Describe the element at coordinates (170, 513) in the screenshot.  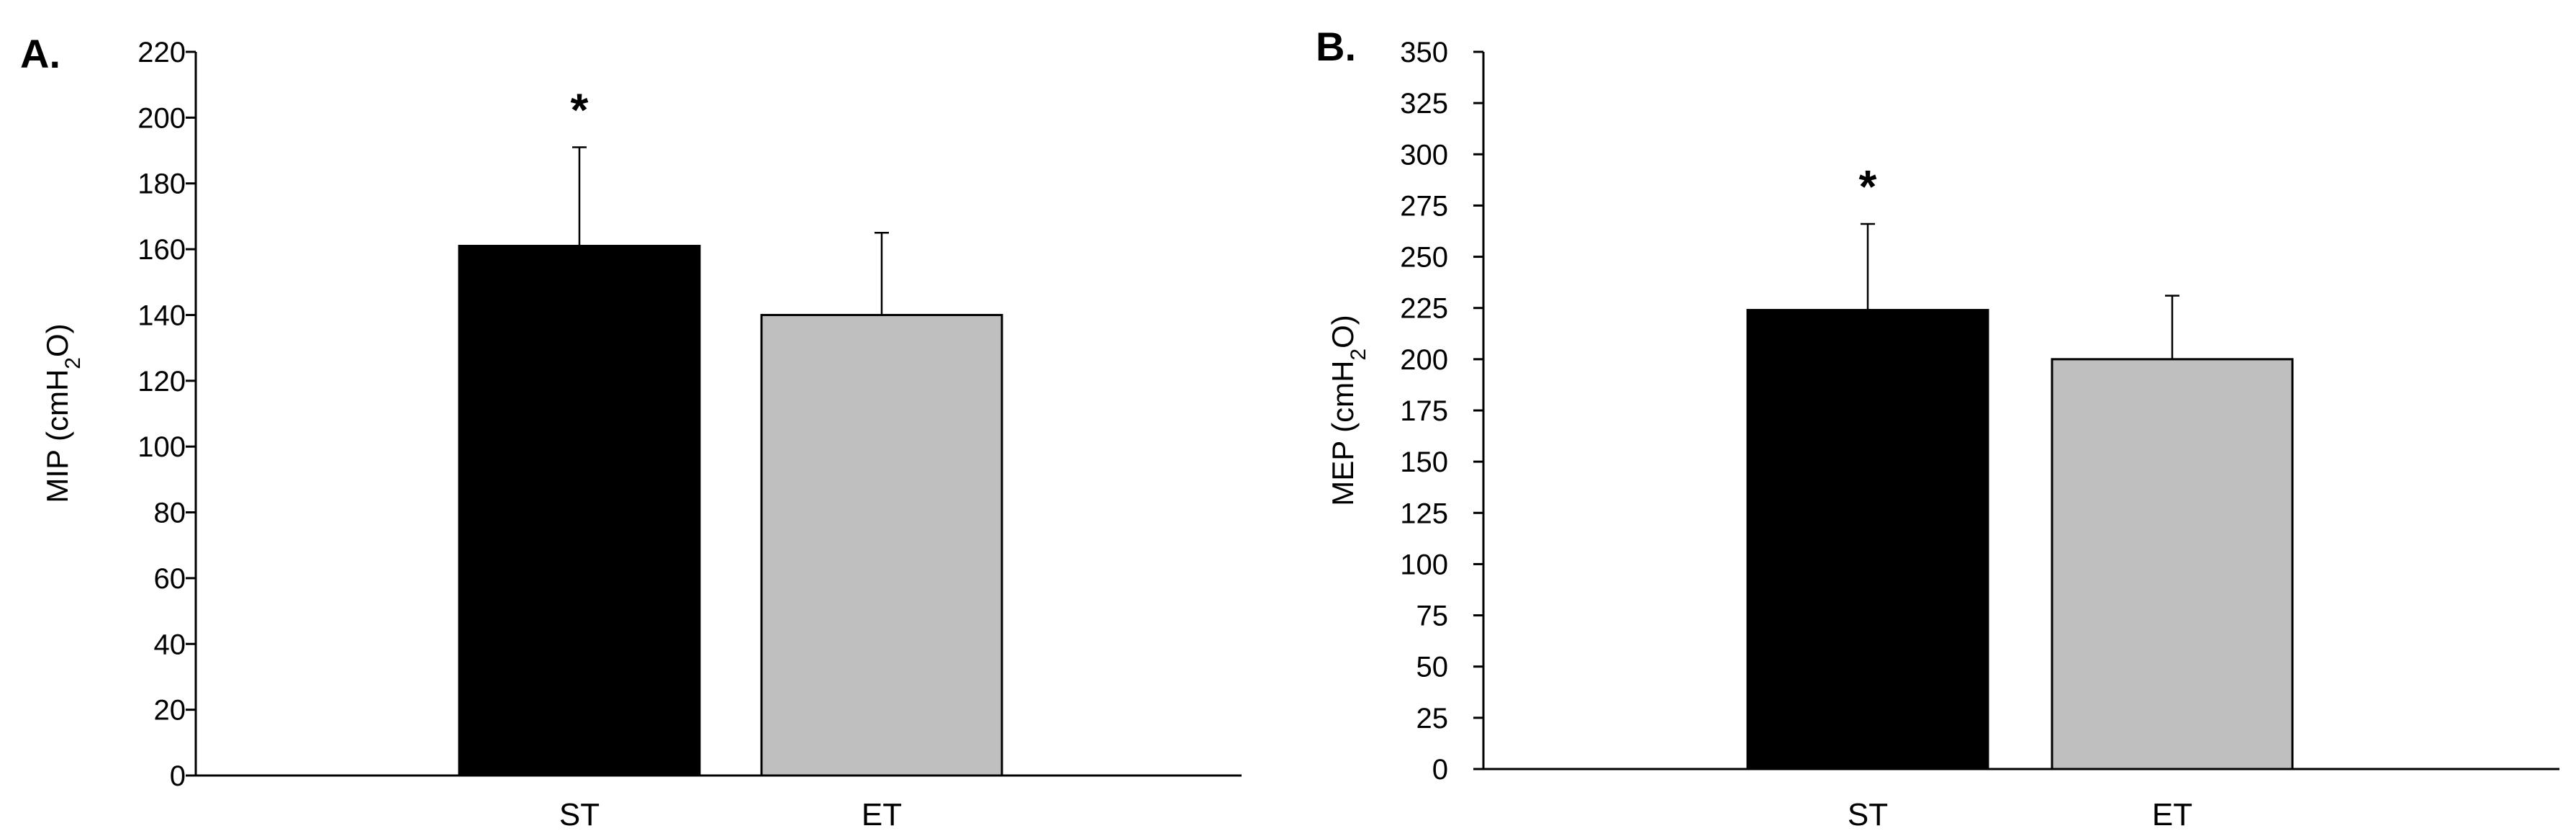
I see `panel-a-y-tick-label: 80` at that location.